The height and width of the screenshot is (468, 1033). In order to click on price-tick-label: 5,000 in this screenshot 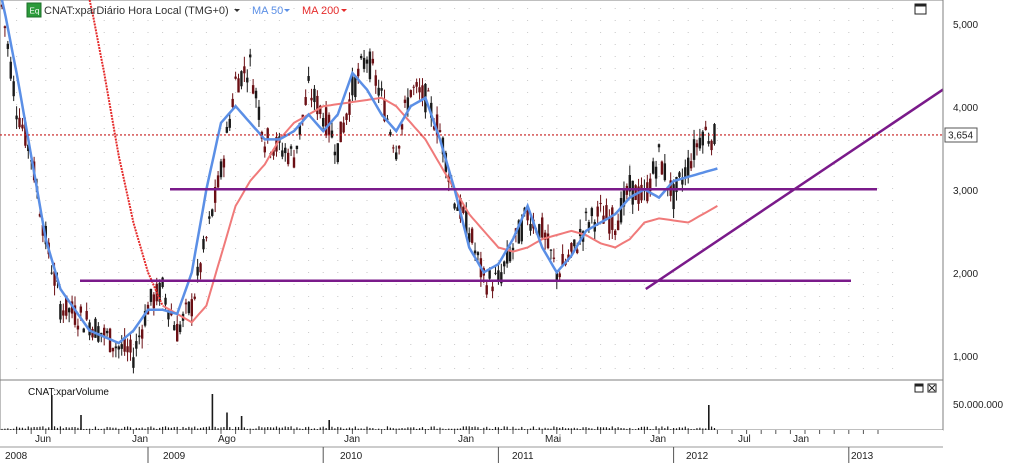, I will do `click(965, 25)`.